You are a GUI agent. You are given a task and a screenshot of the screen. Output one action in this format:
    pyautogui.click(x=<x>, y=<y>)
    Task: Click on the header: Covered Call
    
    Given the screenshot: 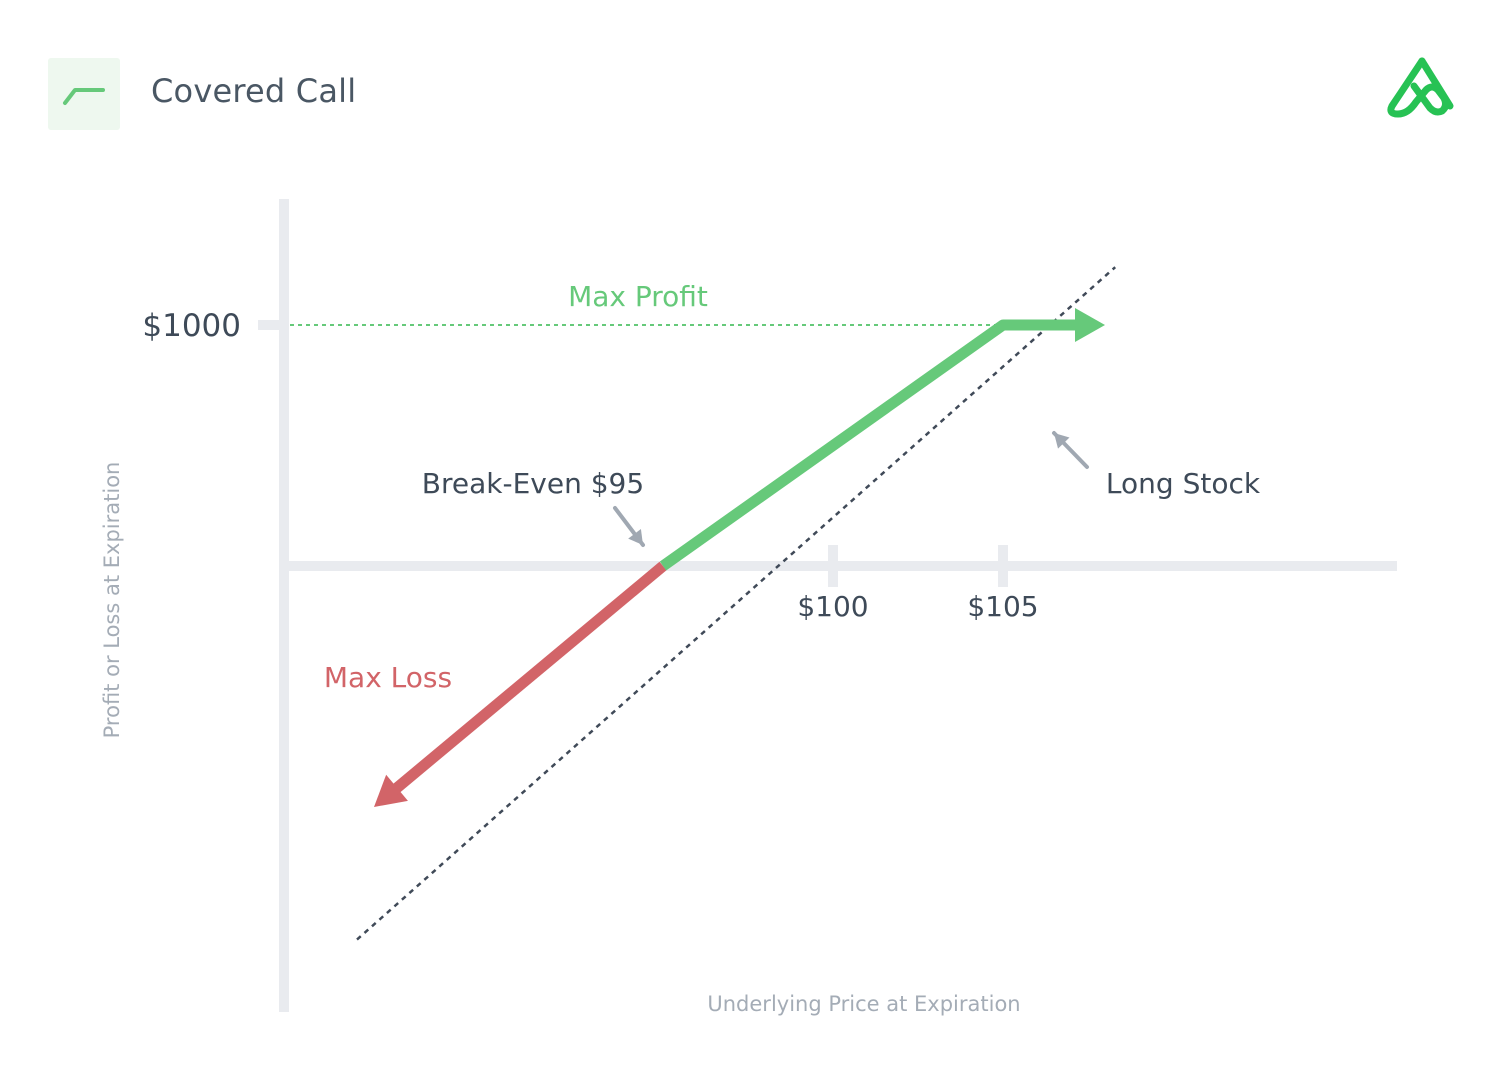 What is the action you would take?
    pyautogui.click(x=750, y=75)
    